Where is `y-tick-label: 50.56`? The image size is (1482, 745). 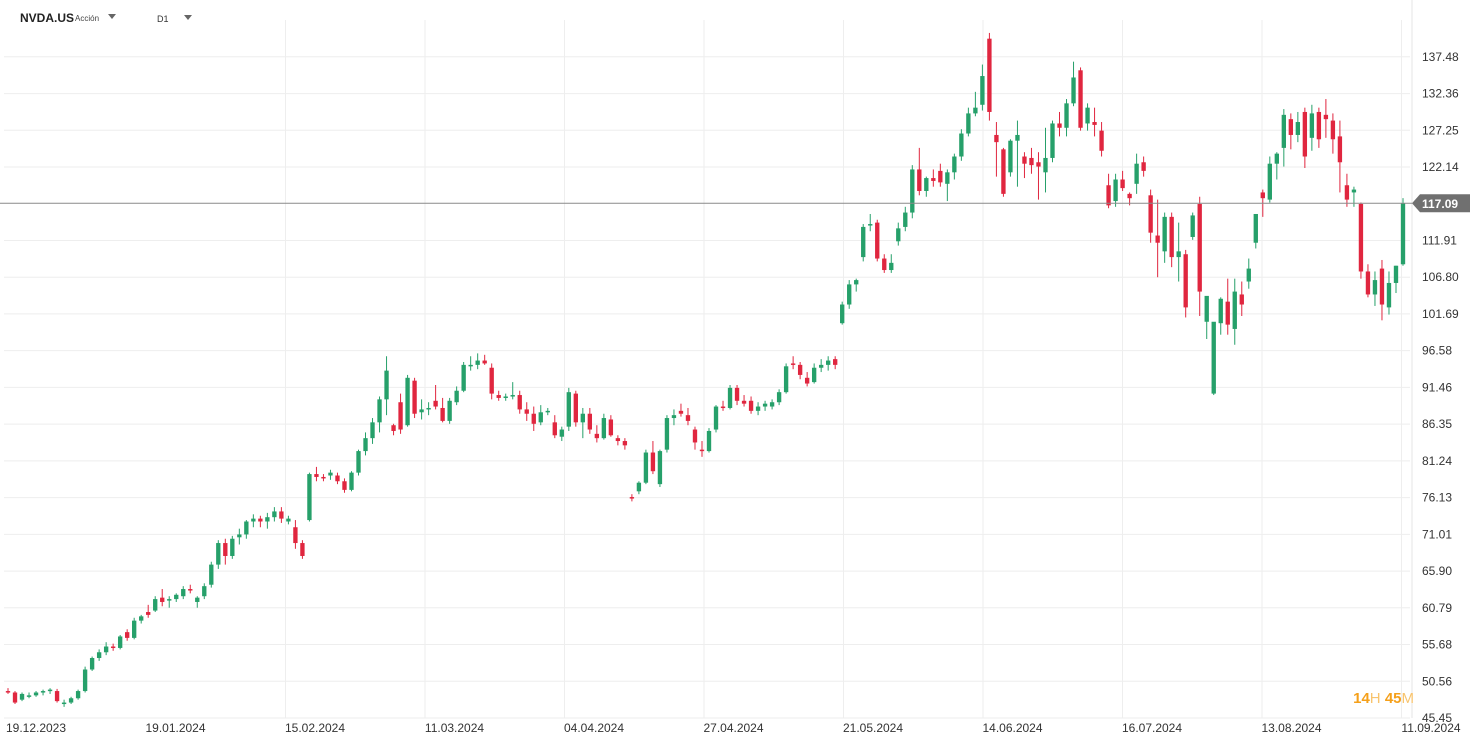
y-tick-label: 50.56 is located at coordinates (1437, 681).